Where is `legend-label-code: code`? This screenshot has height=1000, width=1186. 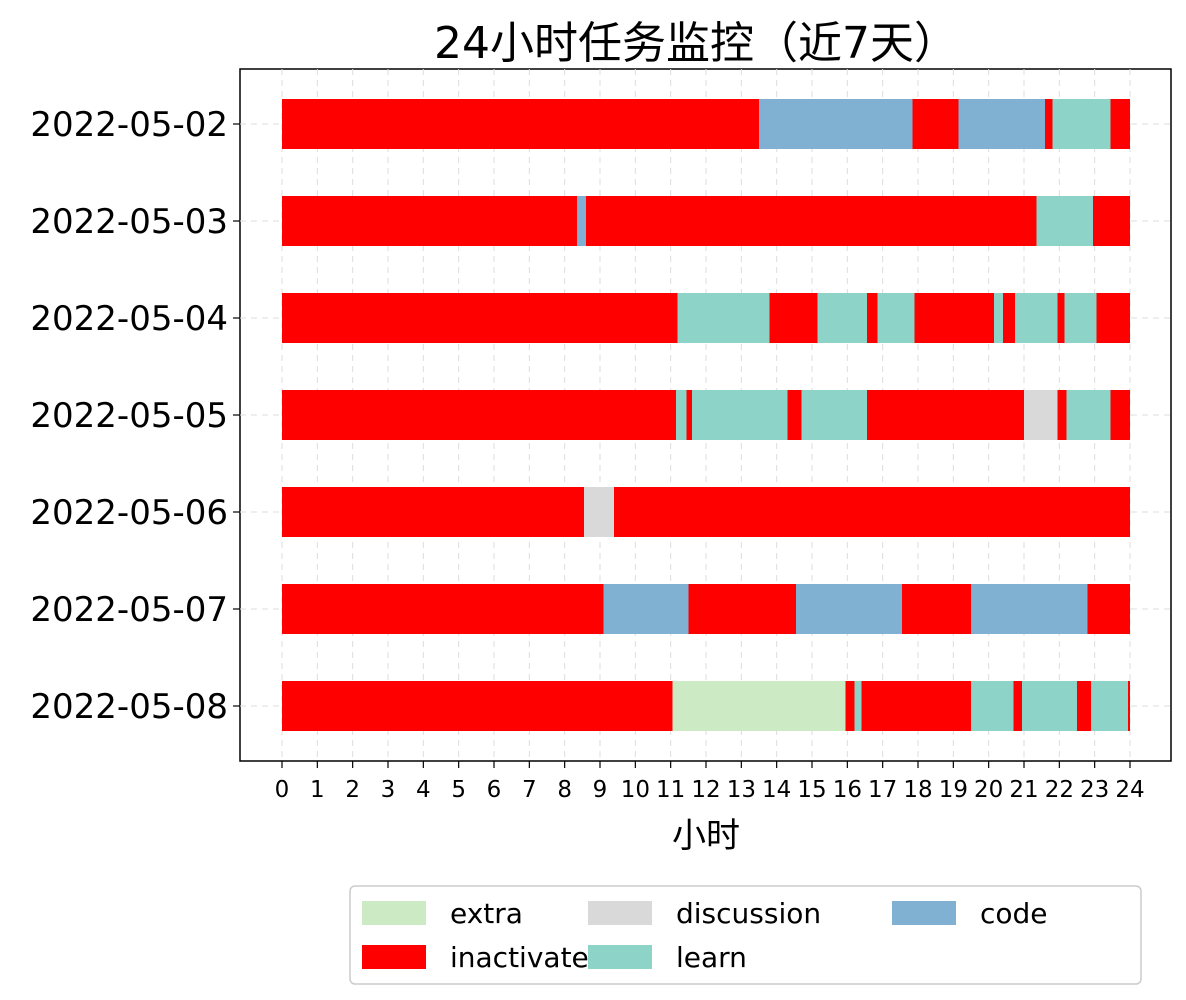 legend-label-code: code is located at coordinates (1014, 913).